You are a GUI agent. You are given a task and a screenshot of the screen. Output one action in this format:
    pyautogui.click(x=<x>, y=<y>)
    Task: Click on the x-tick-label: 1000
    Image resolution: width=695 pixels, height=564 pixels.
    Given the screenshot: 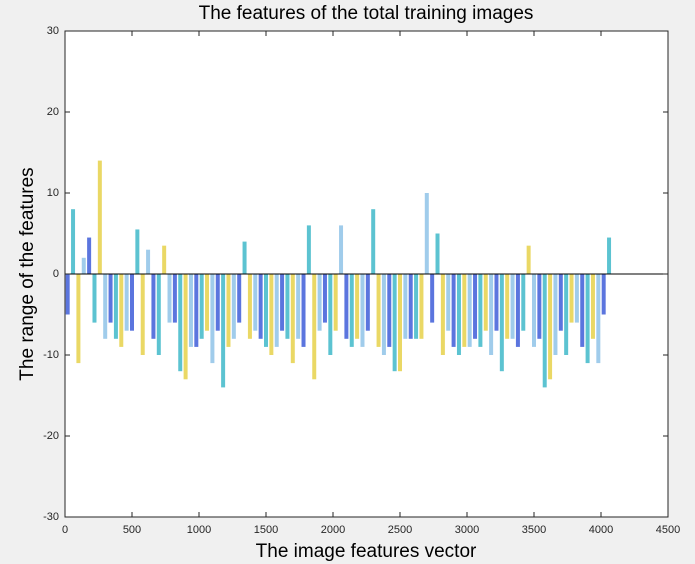 What is the action you would take?
    pyautogui.click(x=199, y=530)
    